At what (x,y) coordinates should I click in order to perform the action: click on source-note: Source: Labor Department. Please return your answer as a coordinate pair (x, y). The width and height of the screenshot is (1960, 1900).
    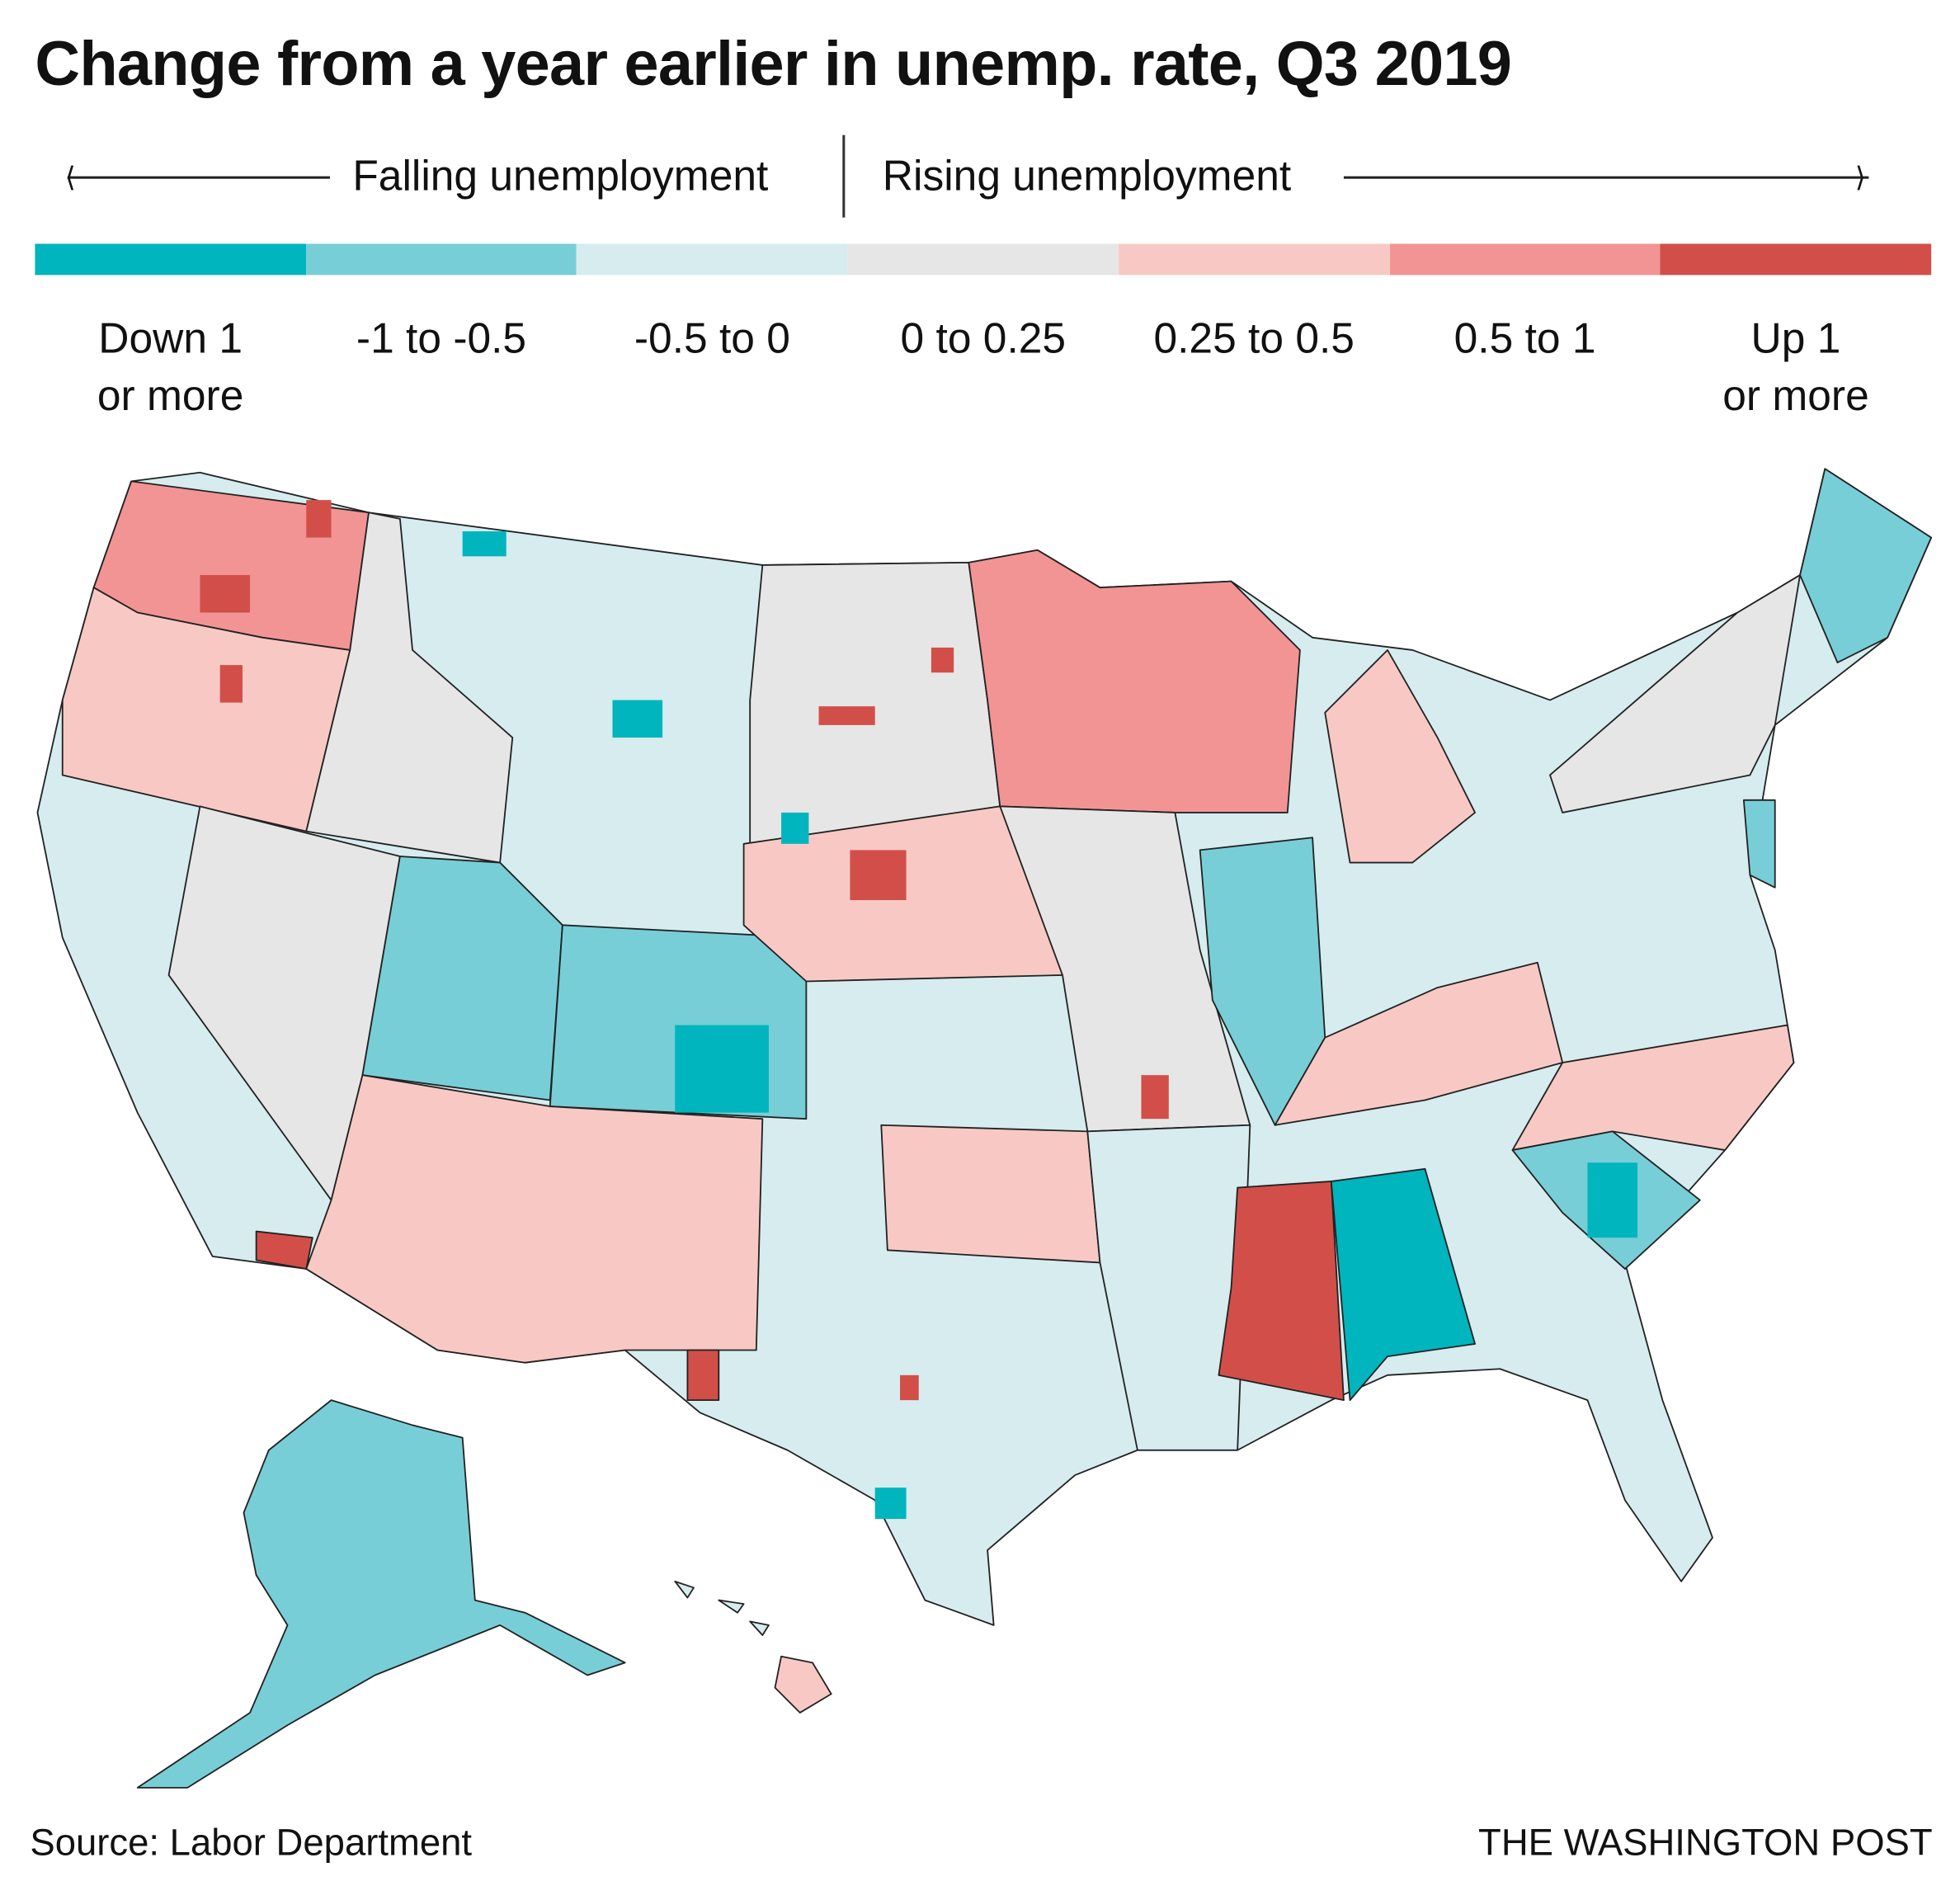
    Looking at the image, I should click on (252, 1843).